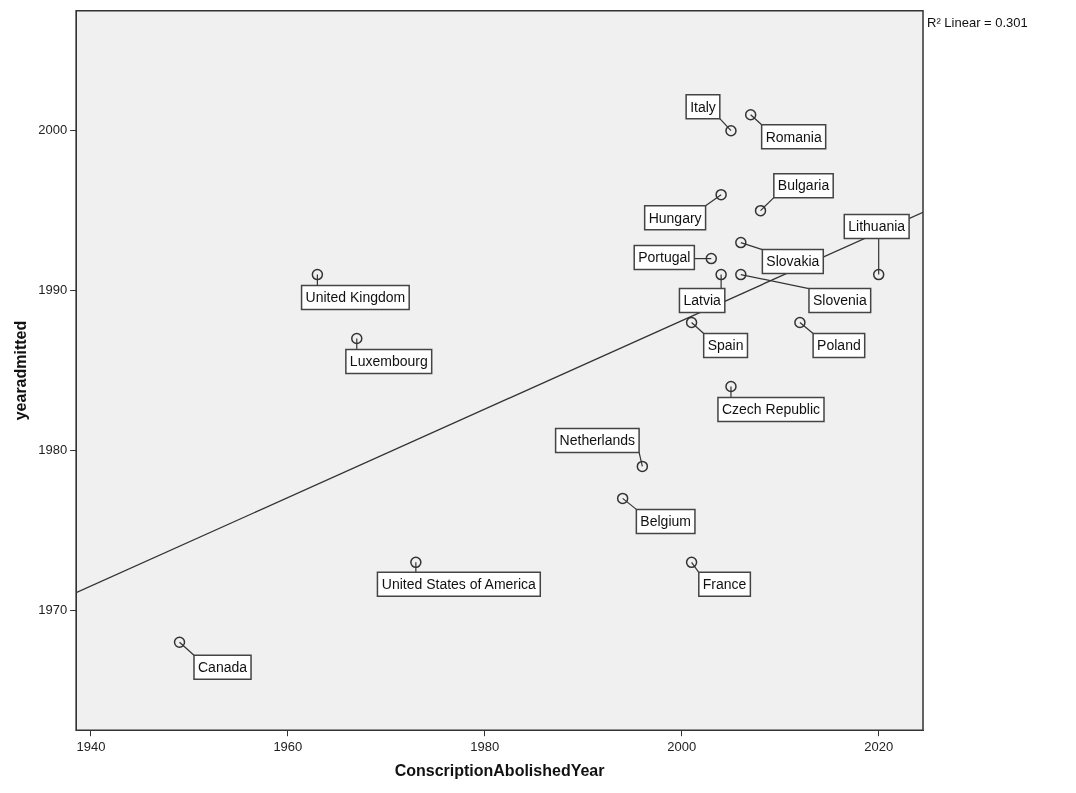 This screenshot has width=1076, height=793. I want to click on annotation: Italy, so click(703, 106).